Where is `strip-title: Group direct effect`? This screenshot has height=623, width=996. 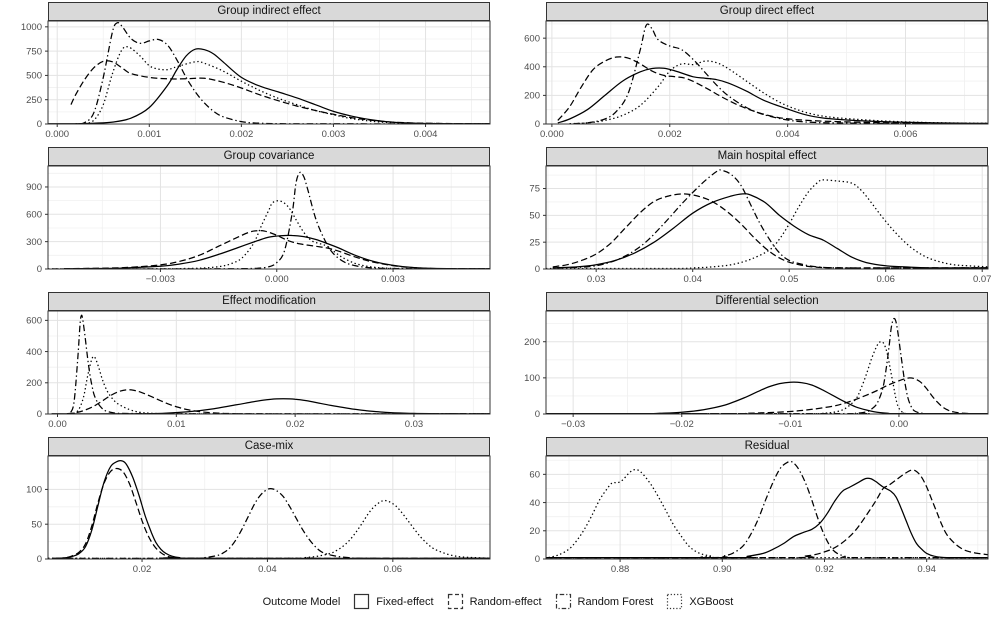 strip-title: Group direct effect is located at coordinates (767, 10).